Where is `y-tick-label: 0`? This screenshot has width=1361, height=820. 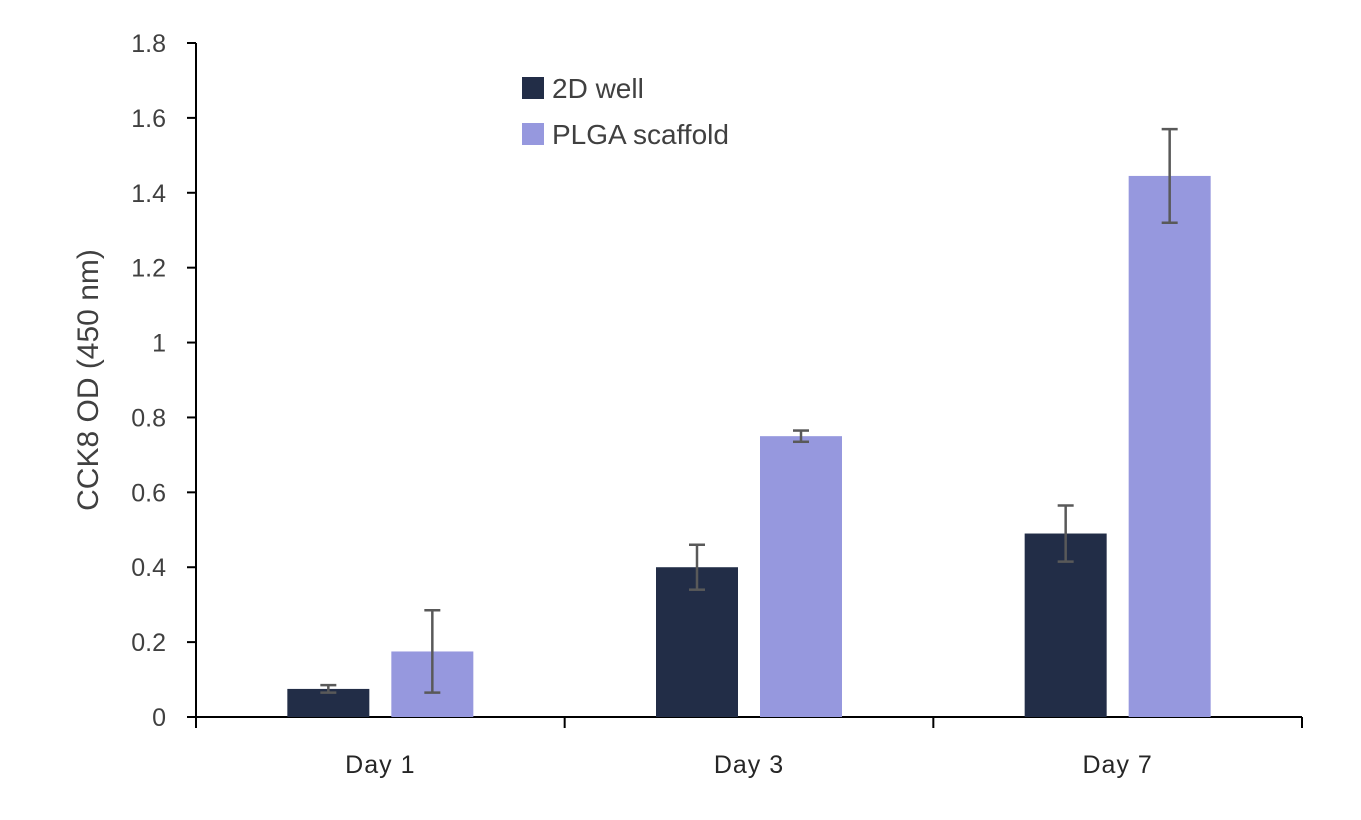 y-tick-label: 0 is located at coordinates (159, 718).